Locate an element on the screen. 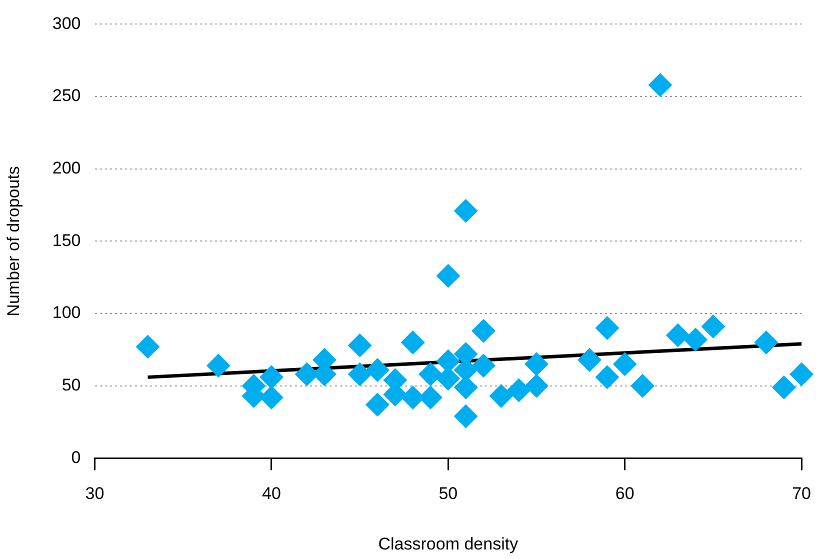 Image resolution: width=825 pixels, height=559 pixels. x-tick-label: 70 is located at coordinates (802, 494).